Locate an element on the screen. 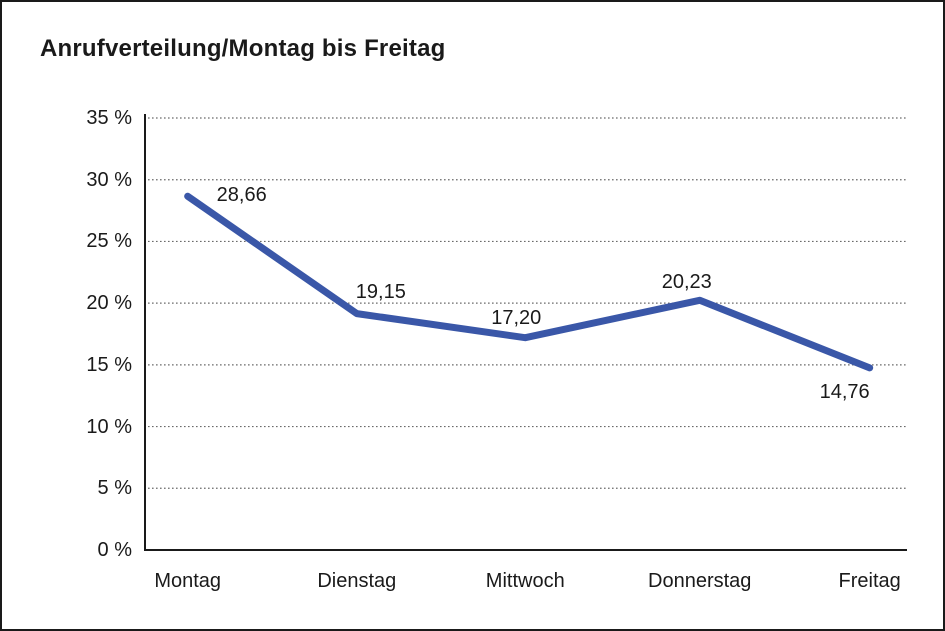 This screenshot has height=631, width=945. chart-title: Anrufverteilung/Montag bis Freitag is located at coordinates (243, 48).